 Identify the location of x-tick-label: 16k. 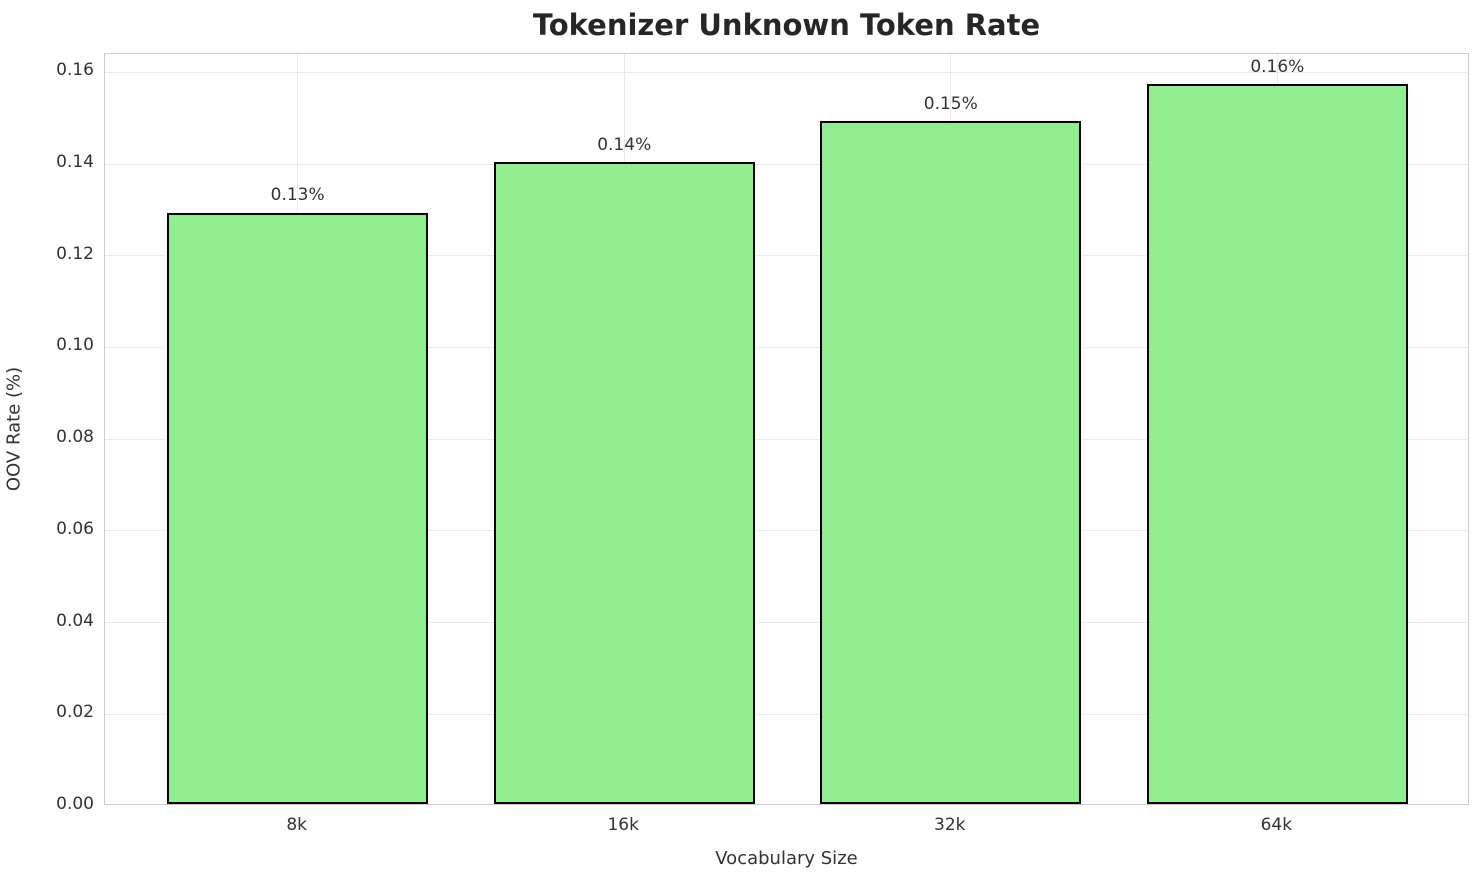
(623, 825).